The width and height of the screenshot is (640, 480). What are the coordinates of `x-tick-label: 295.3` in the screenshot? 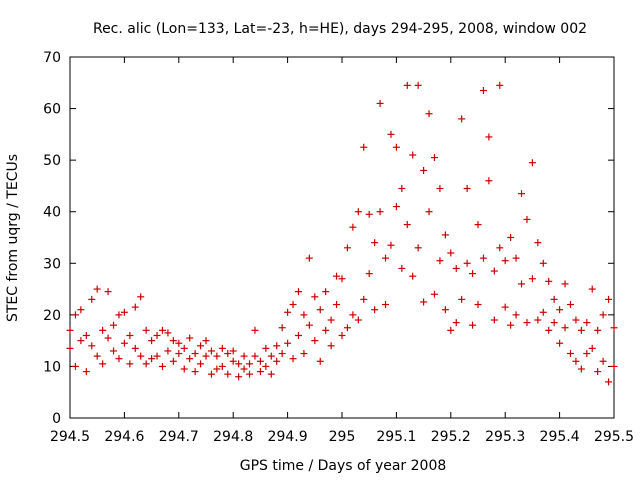 It's located at (505, 437).